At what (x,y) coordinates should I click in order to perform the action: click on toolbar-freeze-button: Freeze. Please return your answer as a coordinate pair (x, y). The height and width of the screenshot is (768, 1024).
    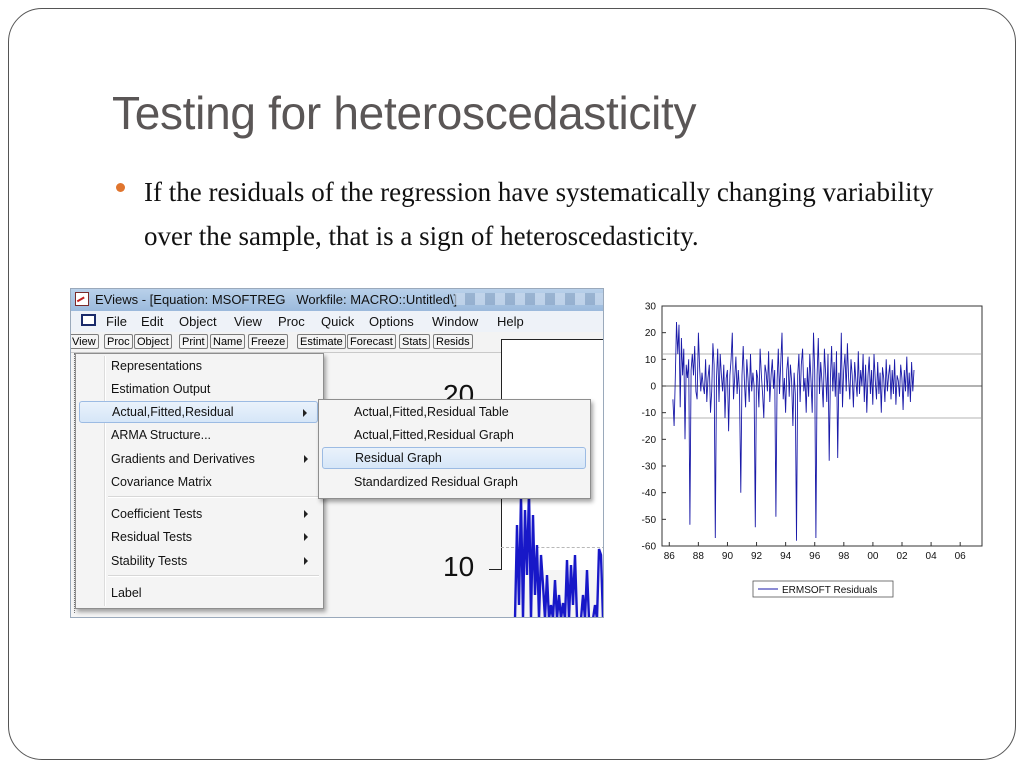
    Looking at the image, I should click on (268, 341).